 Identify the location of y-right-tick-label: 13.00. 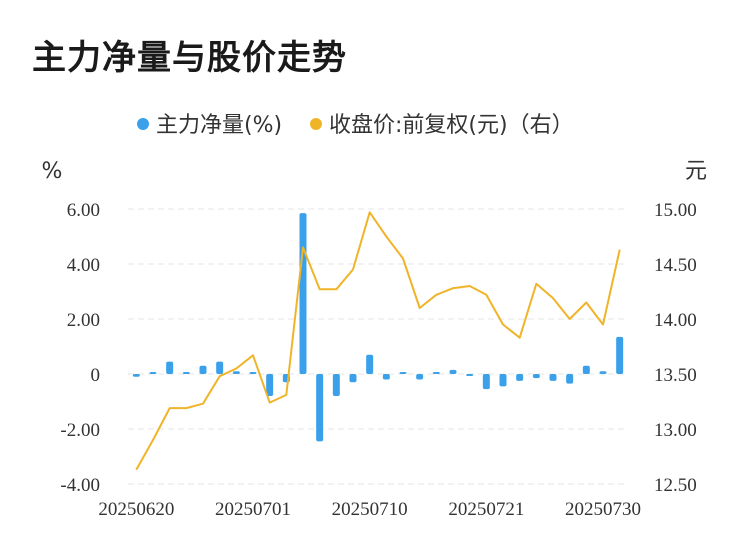
(675, 430).